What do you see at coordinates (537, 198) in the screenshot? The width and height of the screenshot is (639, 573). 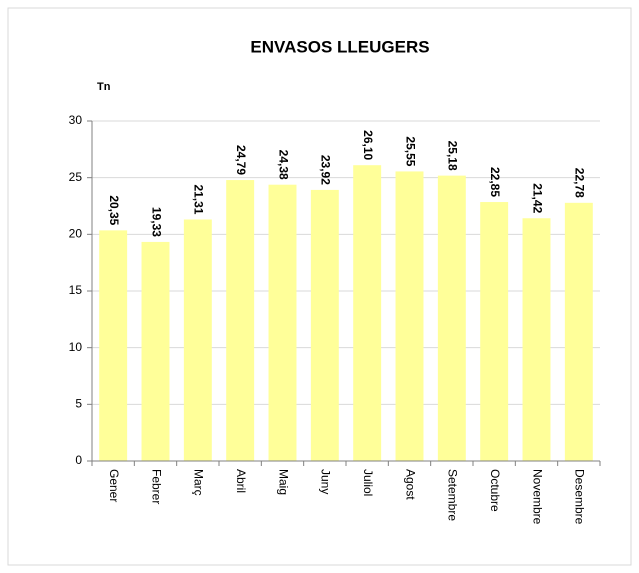 I see `value-label: 21,42` at bounding box center [537, 198].